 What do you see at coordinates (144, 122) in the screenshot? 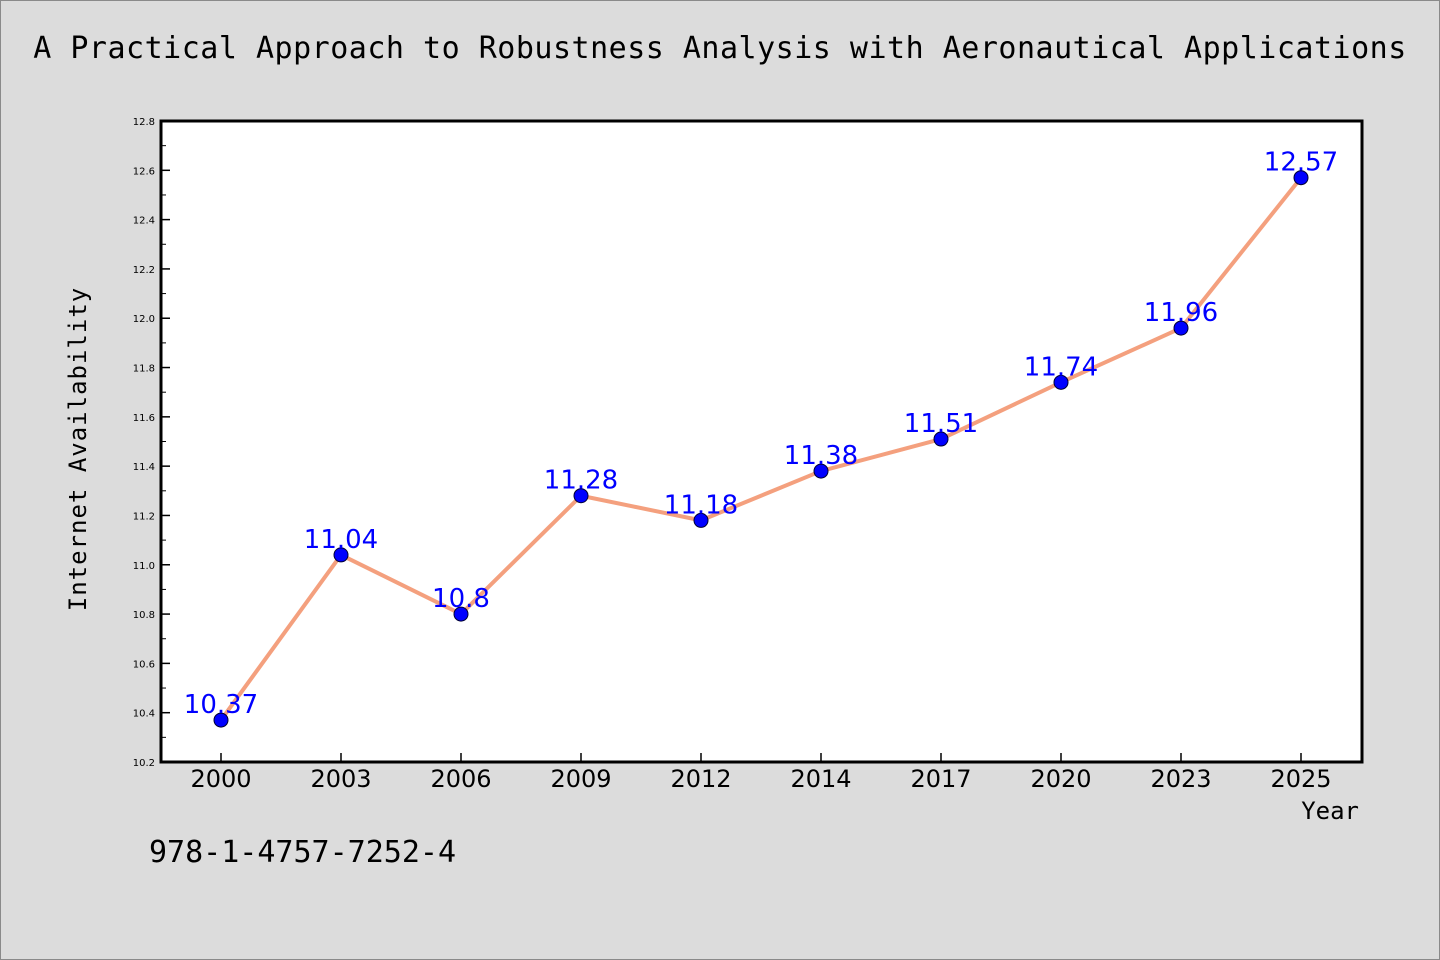
I see `y-tick-label: 12.8` at bounding box center [144, 122].